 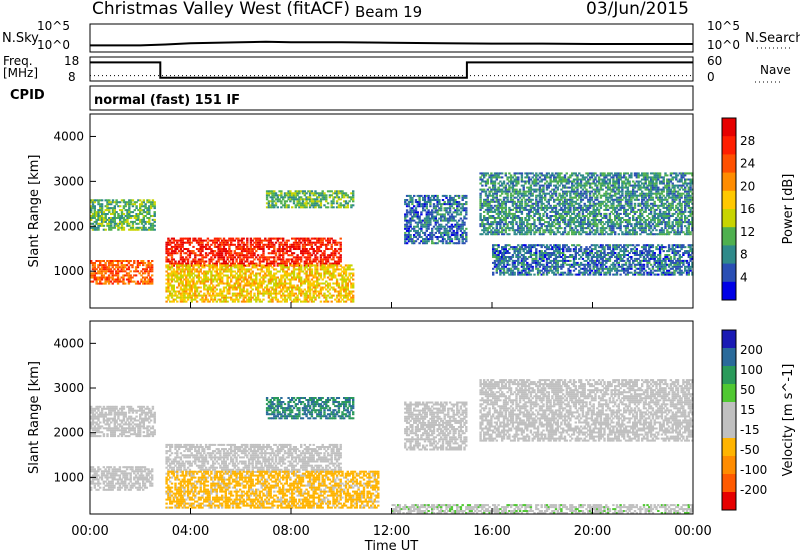 What do you see at coordinates (775, 70) in the screenshot?
I see `nave-label: Nave` at bounding box center [775, 70].